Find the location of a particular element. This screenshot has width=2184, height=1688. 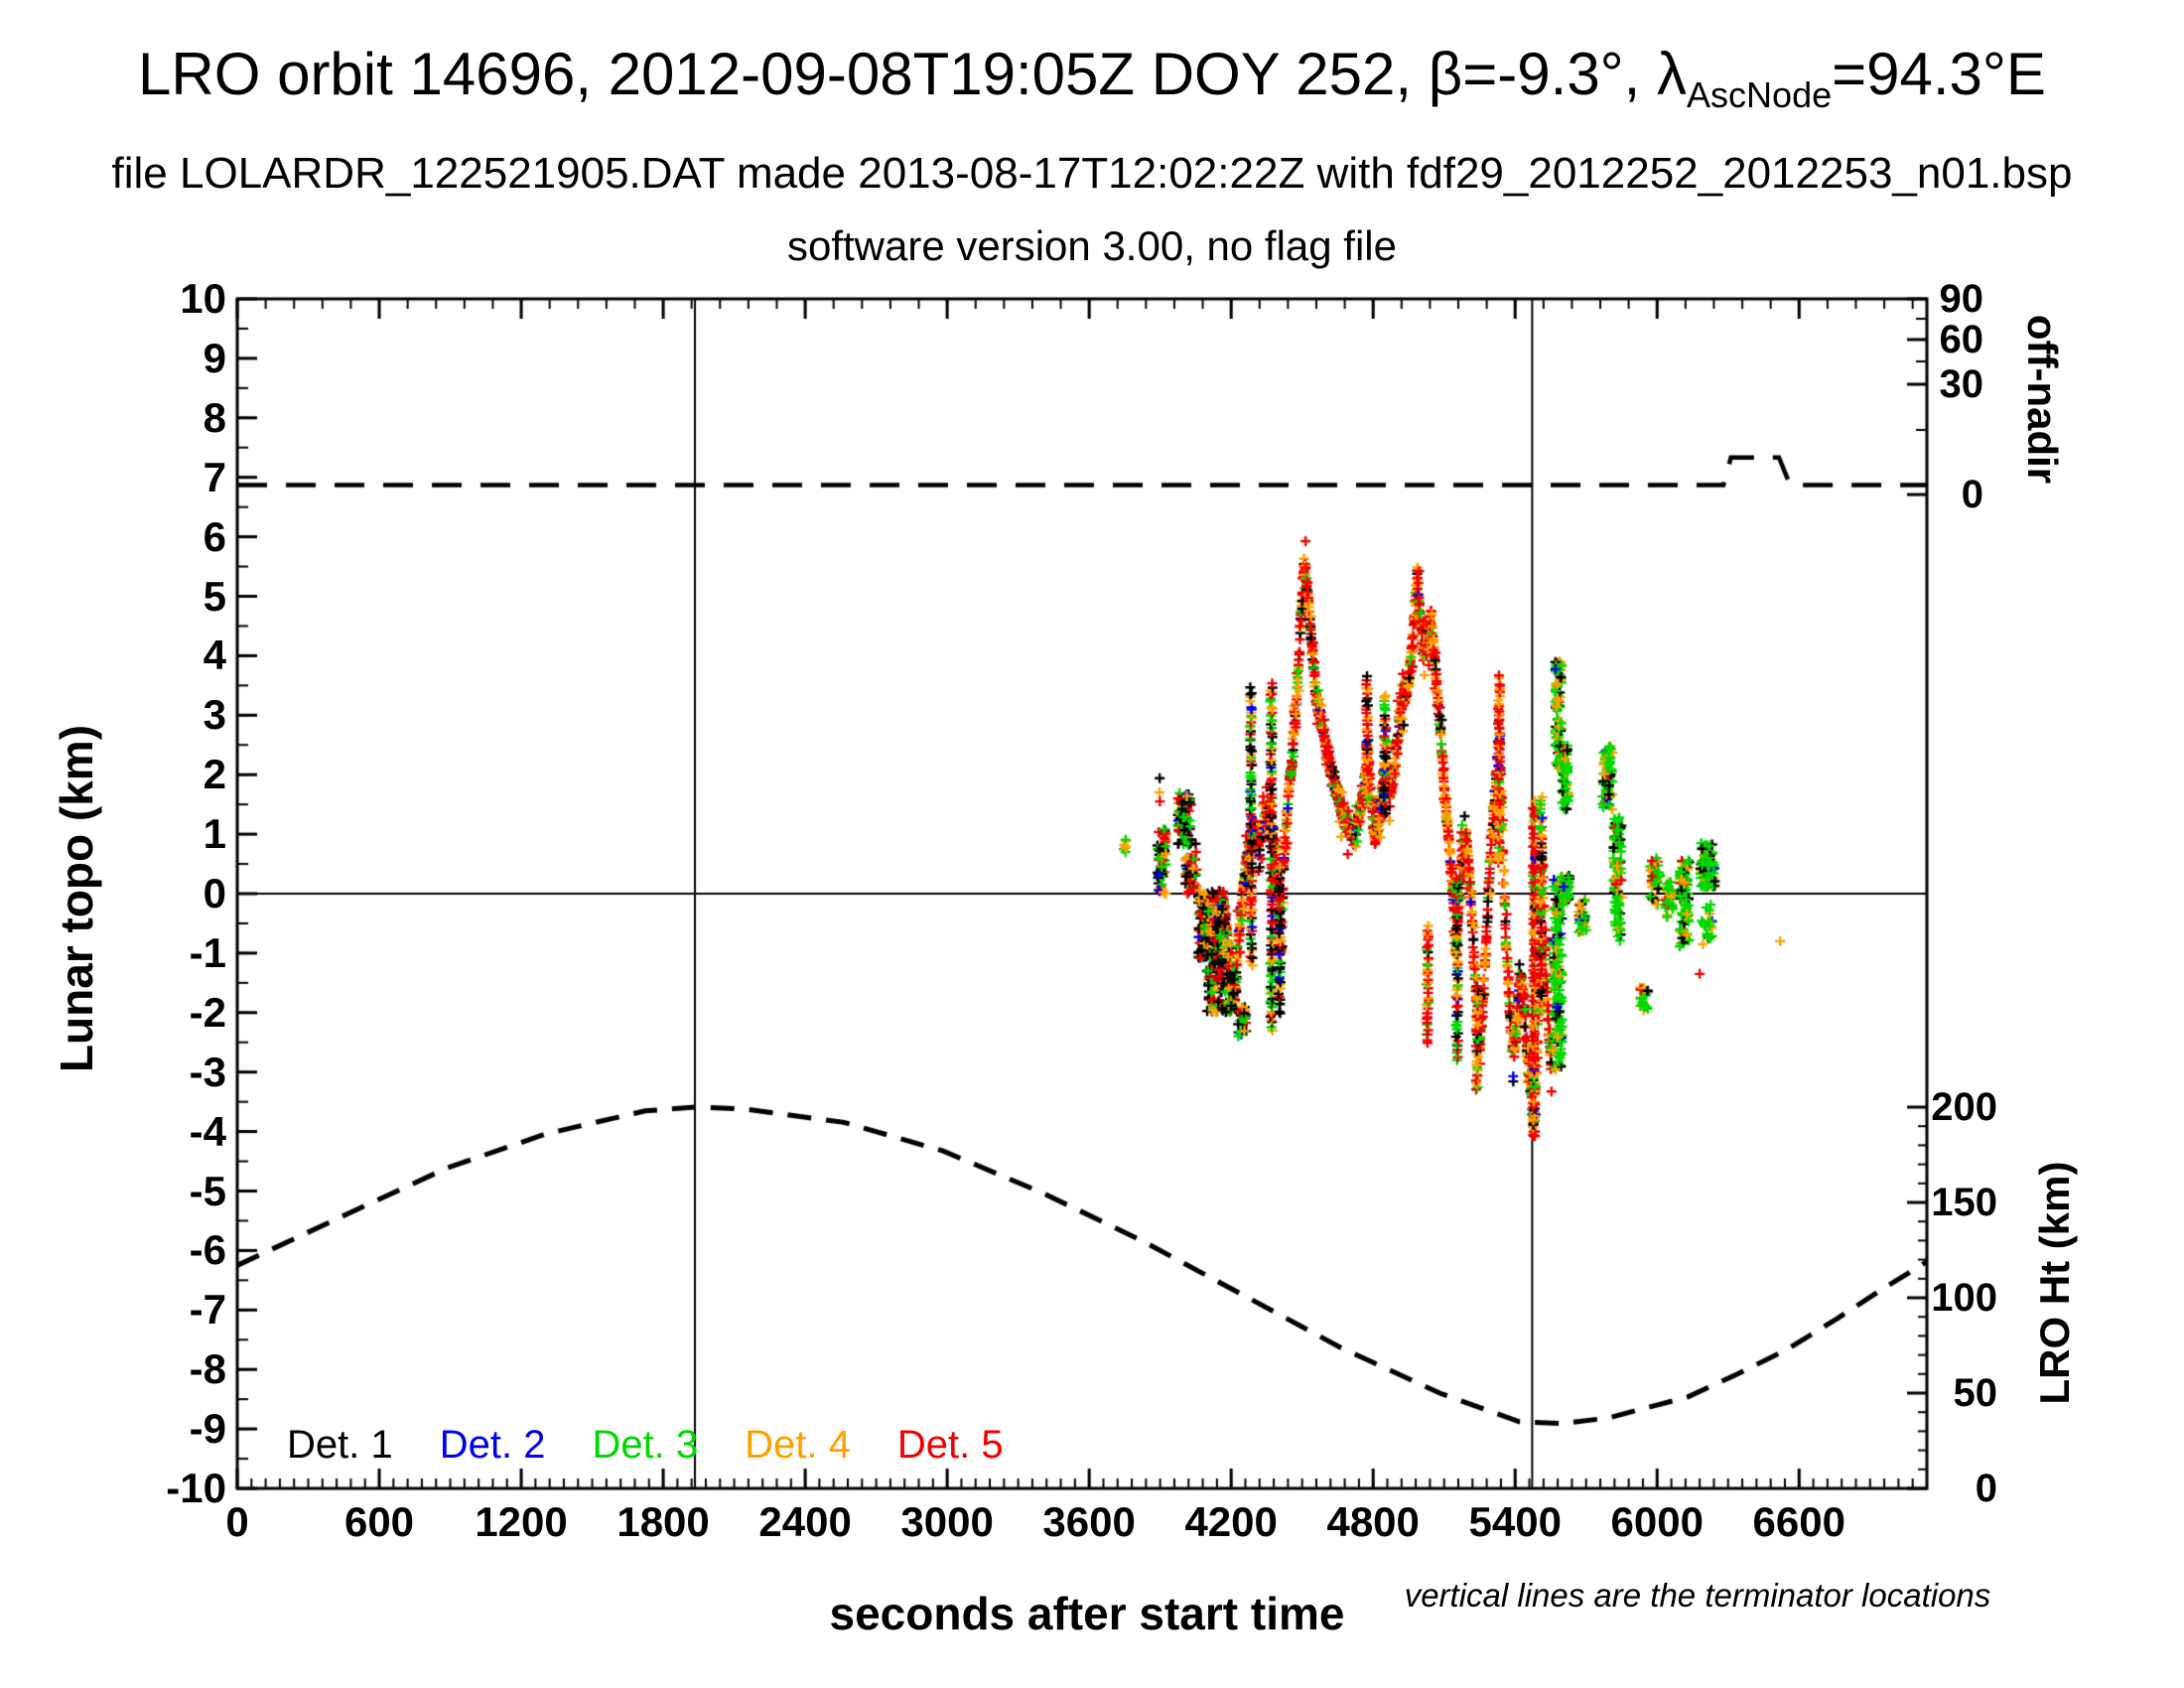

x-tick-3000: 3000 is located at coordinates (947, 1521).